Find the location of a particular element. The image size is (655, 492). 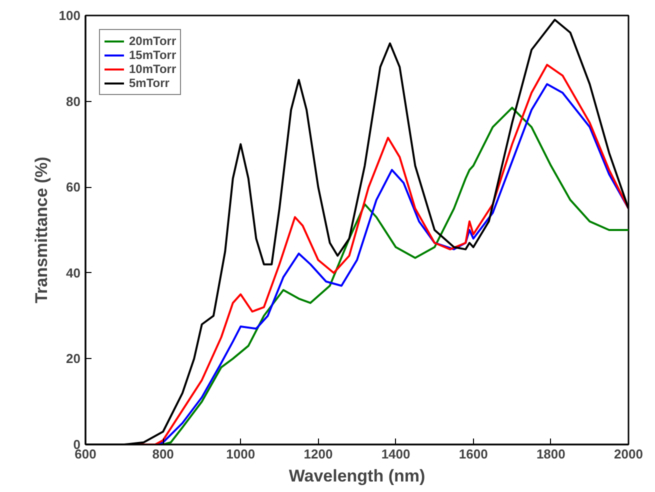

legend-label: 15mTorr is located at coordinates (152, 55).